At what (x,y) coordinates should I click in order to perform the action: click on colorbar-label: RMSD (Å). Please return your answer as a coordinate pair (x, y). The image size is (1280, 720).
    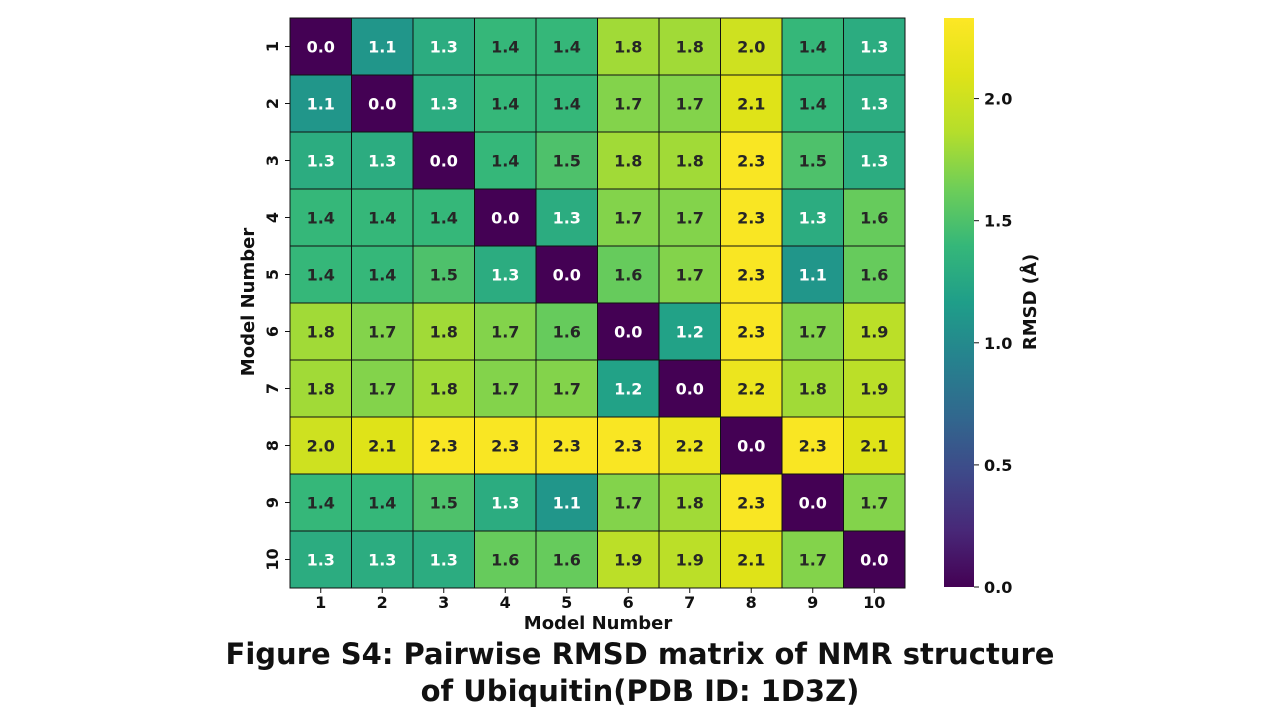
    Looking at the image, I should click on (1029, 302).